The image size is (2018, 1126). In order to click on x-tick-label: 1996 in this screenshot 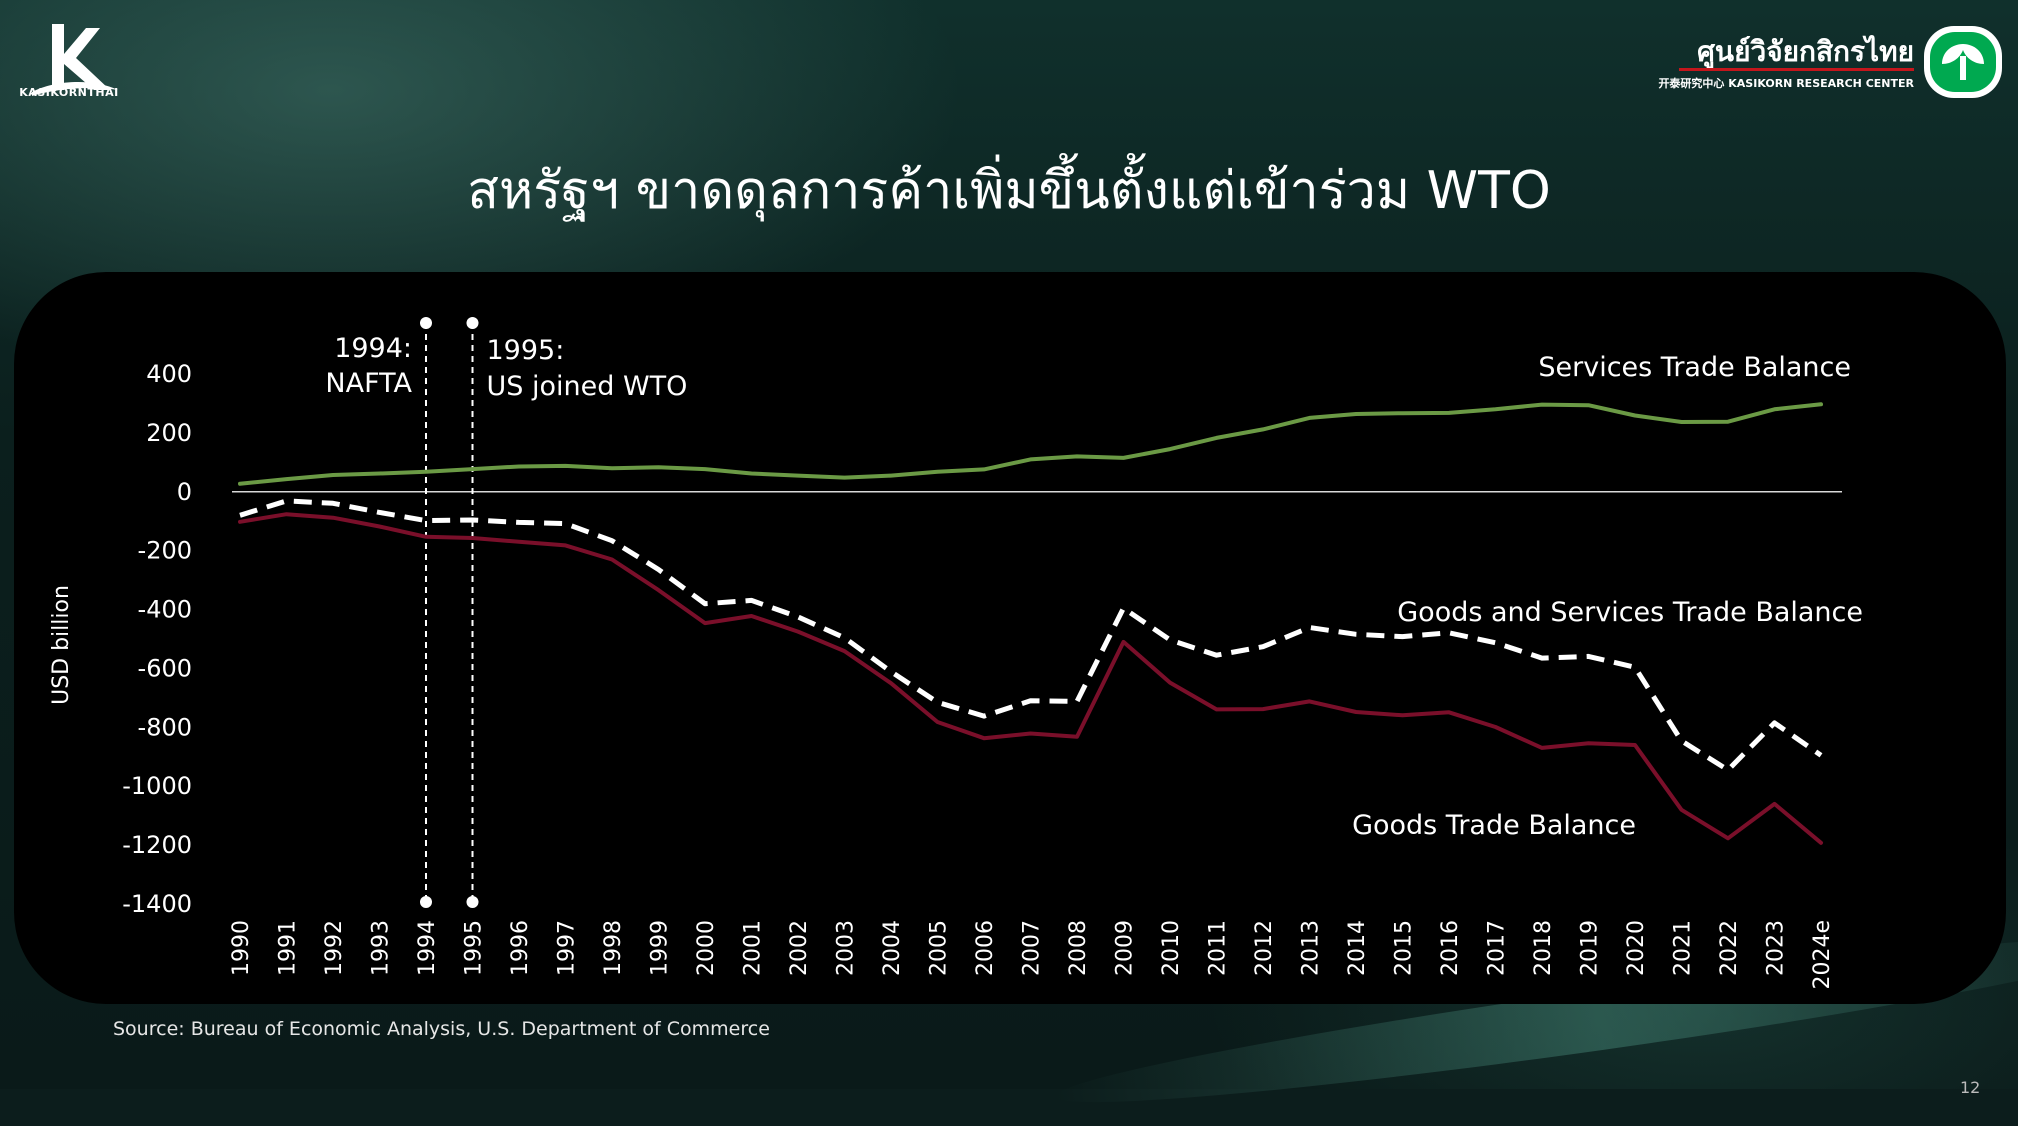, I will do `click(520, 948)`.